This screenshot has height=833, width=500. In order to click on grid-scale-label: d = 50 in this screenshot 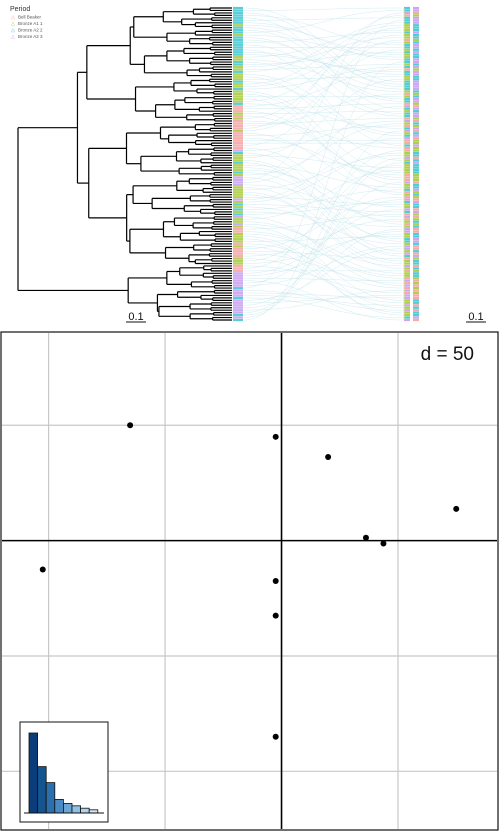, I will do `click(447, 354)`.